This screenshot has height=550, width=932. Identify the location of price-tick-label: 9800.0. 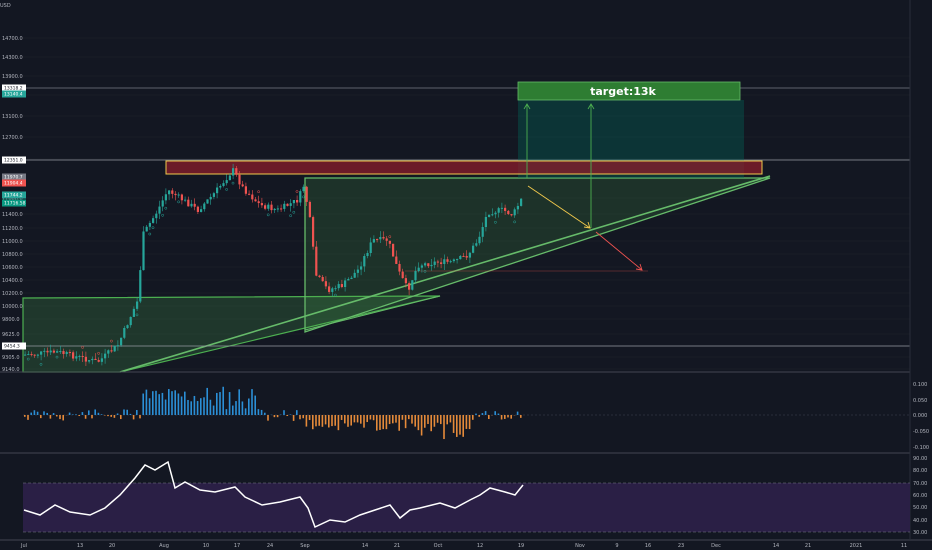
(11, 320).